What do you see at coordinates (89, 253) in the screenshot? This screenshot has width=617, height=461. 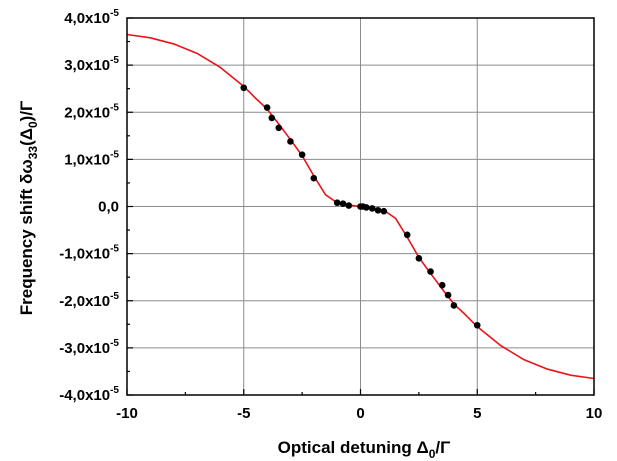 I see `y-tick-label: -1,0x10⁻⁵` at bounding box center [89, 253].